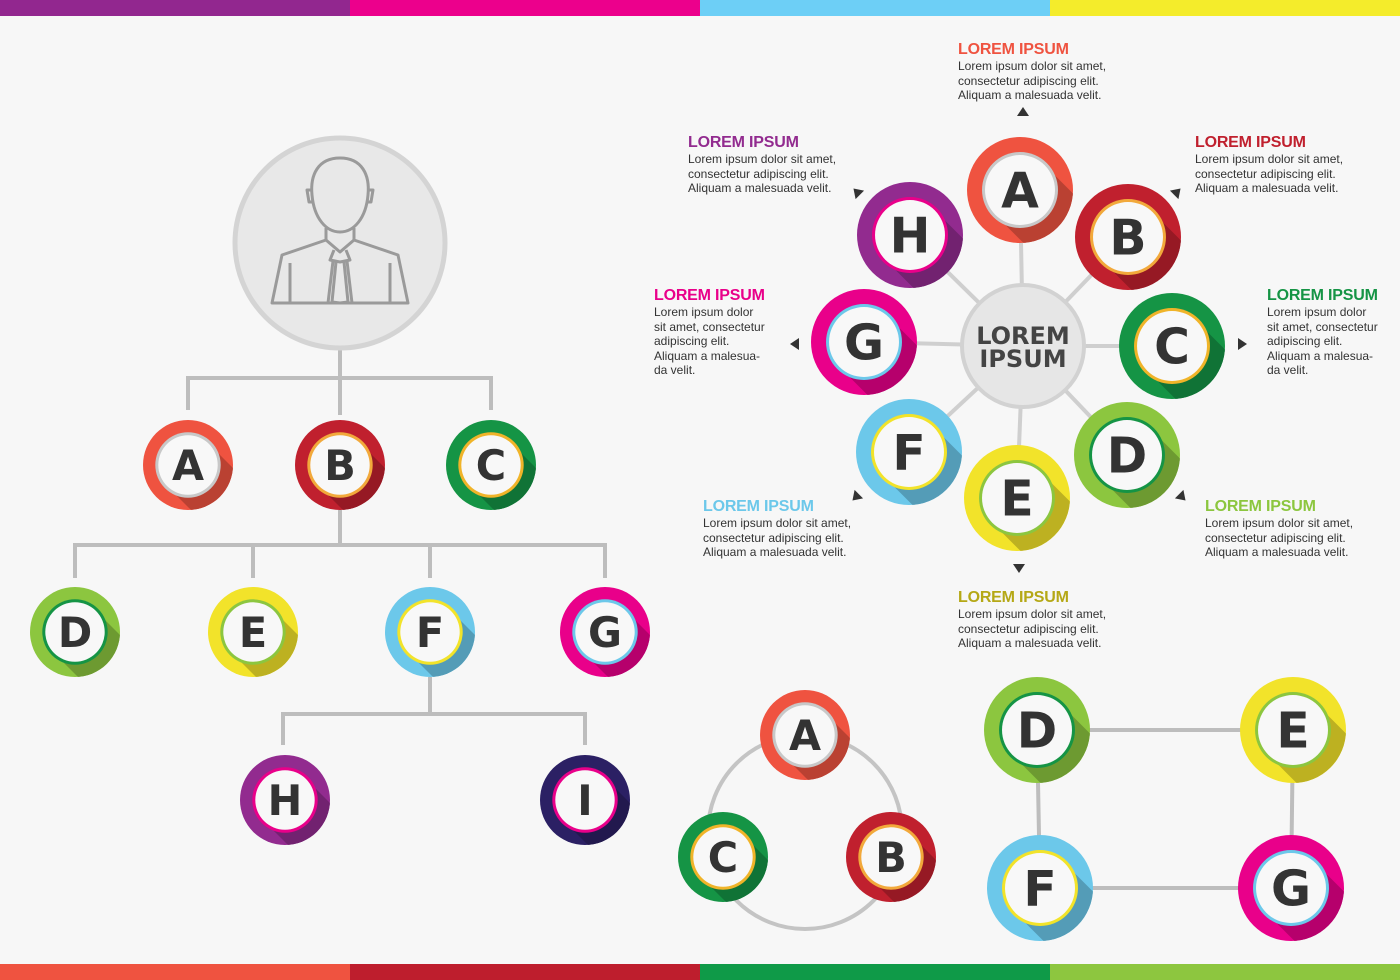  I want to click on person-node, so click(340, 243).